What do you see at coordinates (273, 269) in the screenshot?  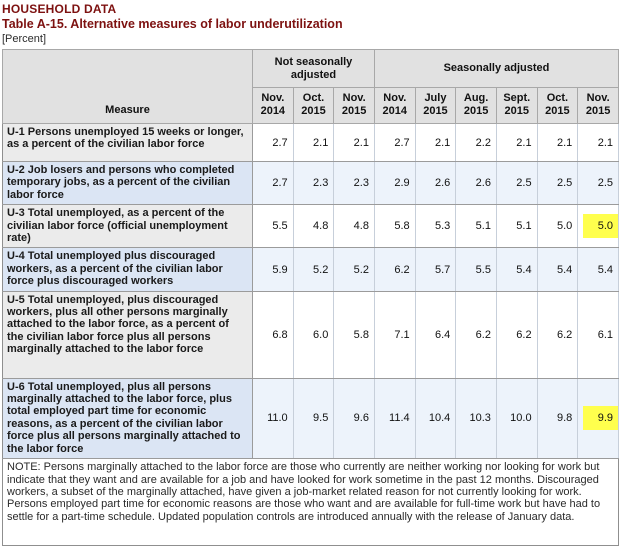 I see `value-cell: 5.9` at bounding box center [273, 269].